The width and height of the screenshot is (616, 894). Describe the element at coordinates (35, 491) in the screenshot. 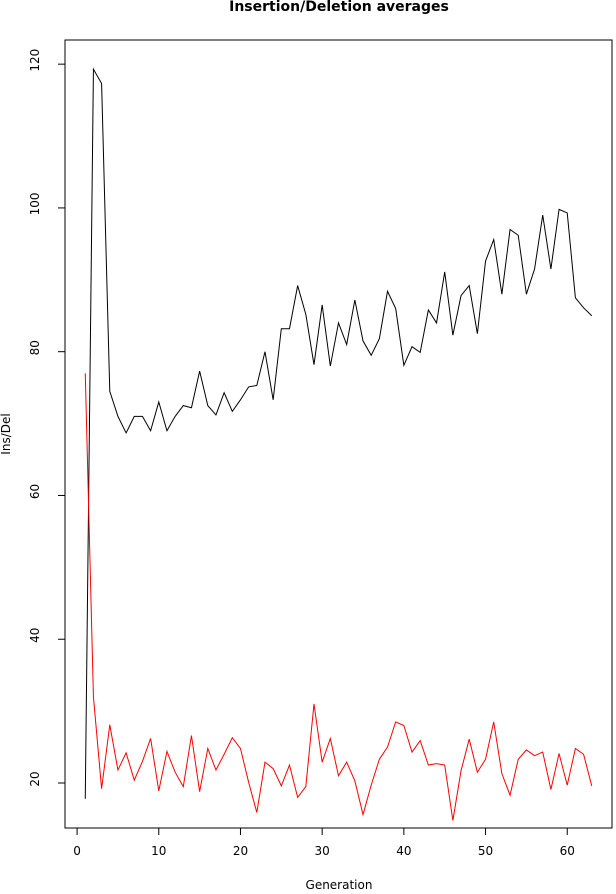

I see `y-tick-label: 60` at that location.